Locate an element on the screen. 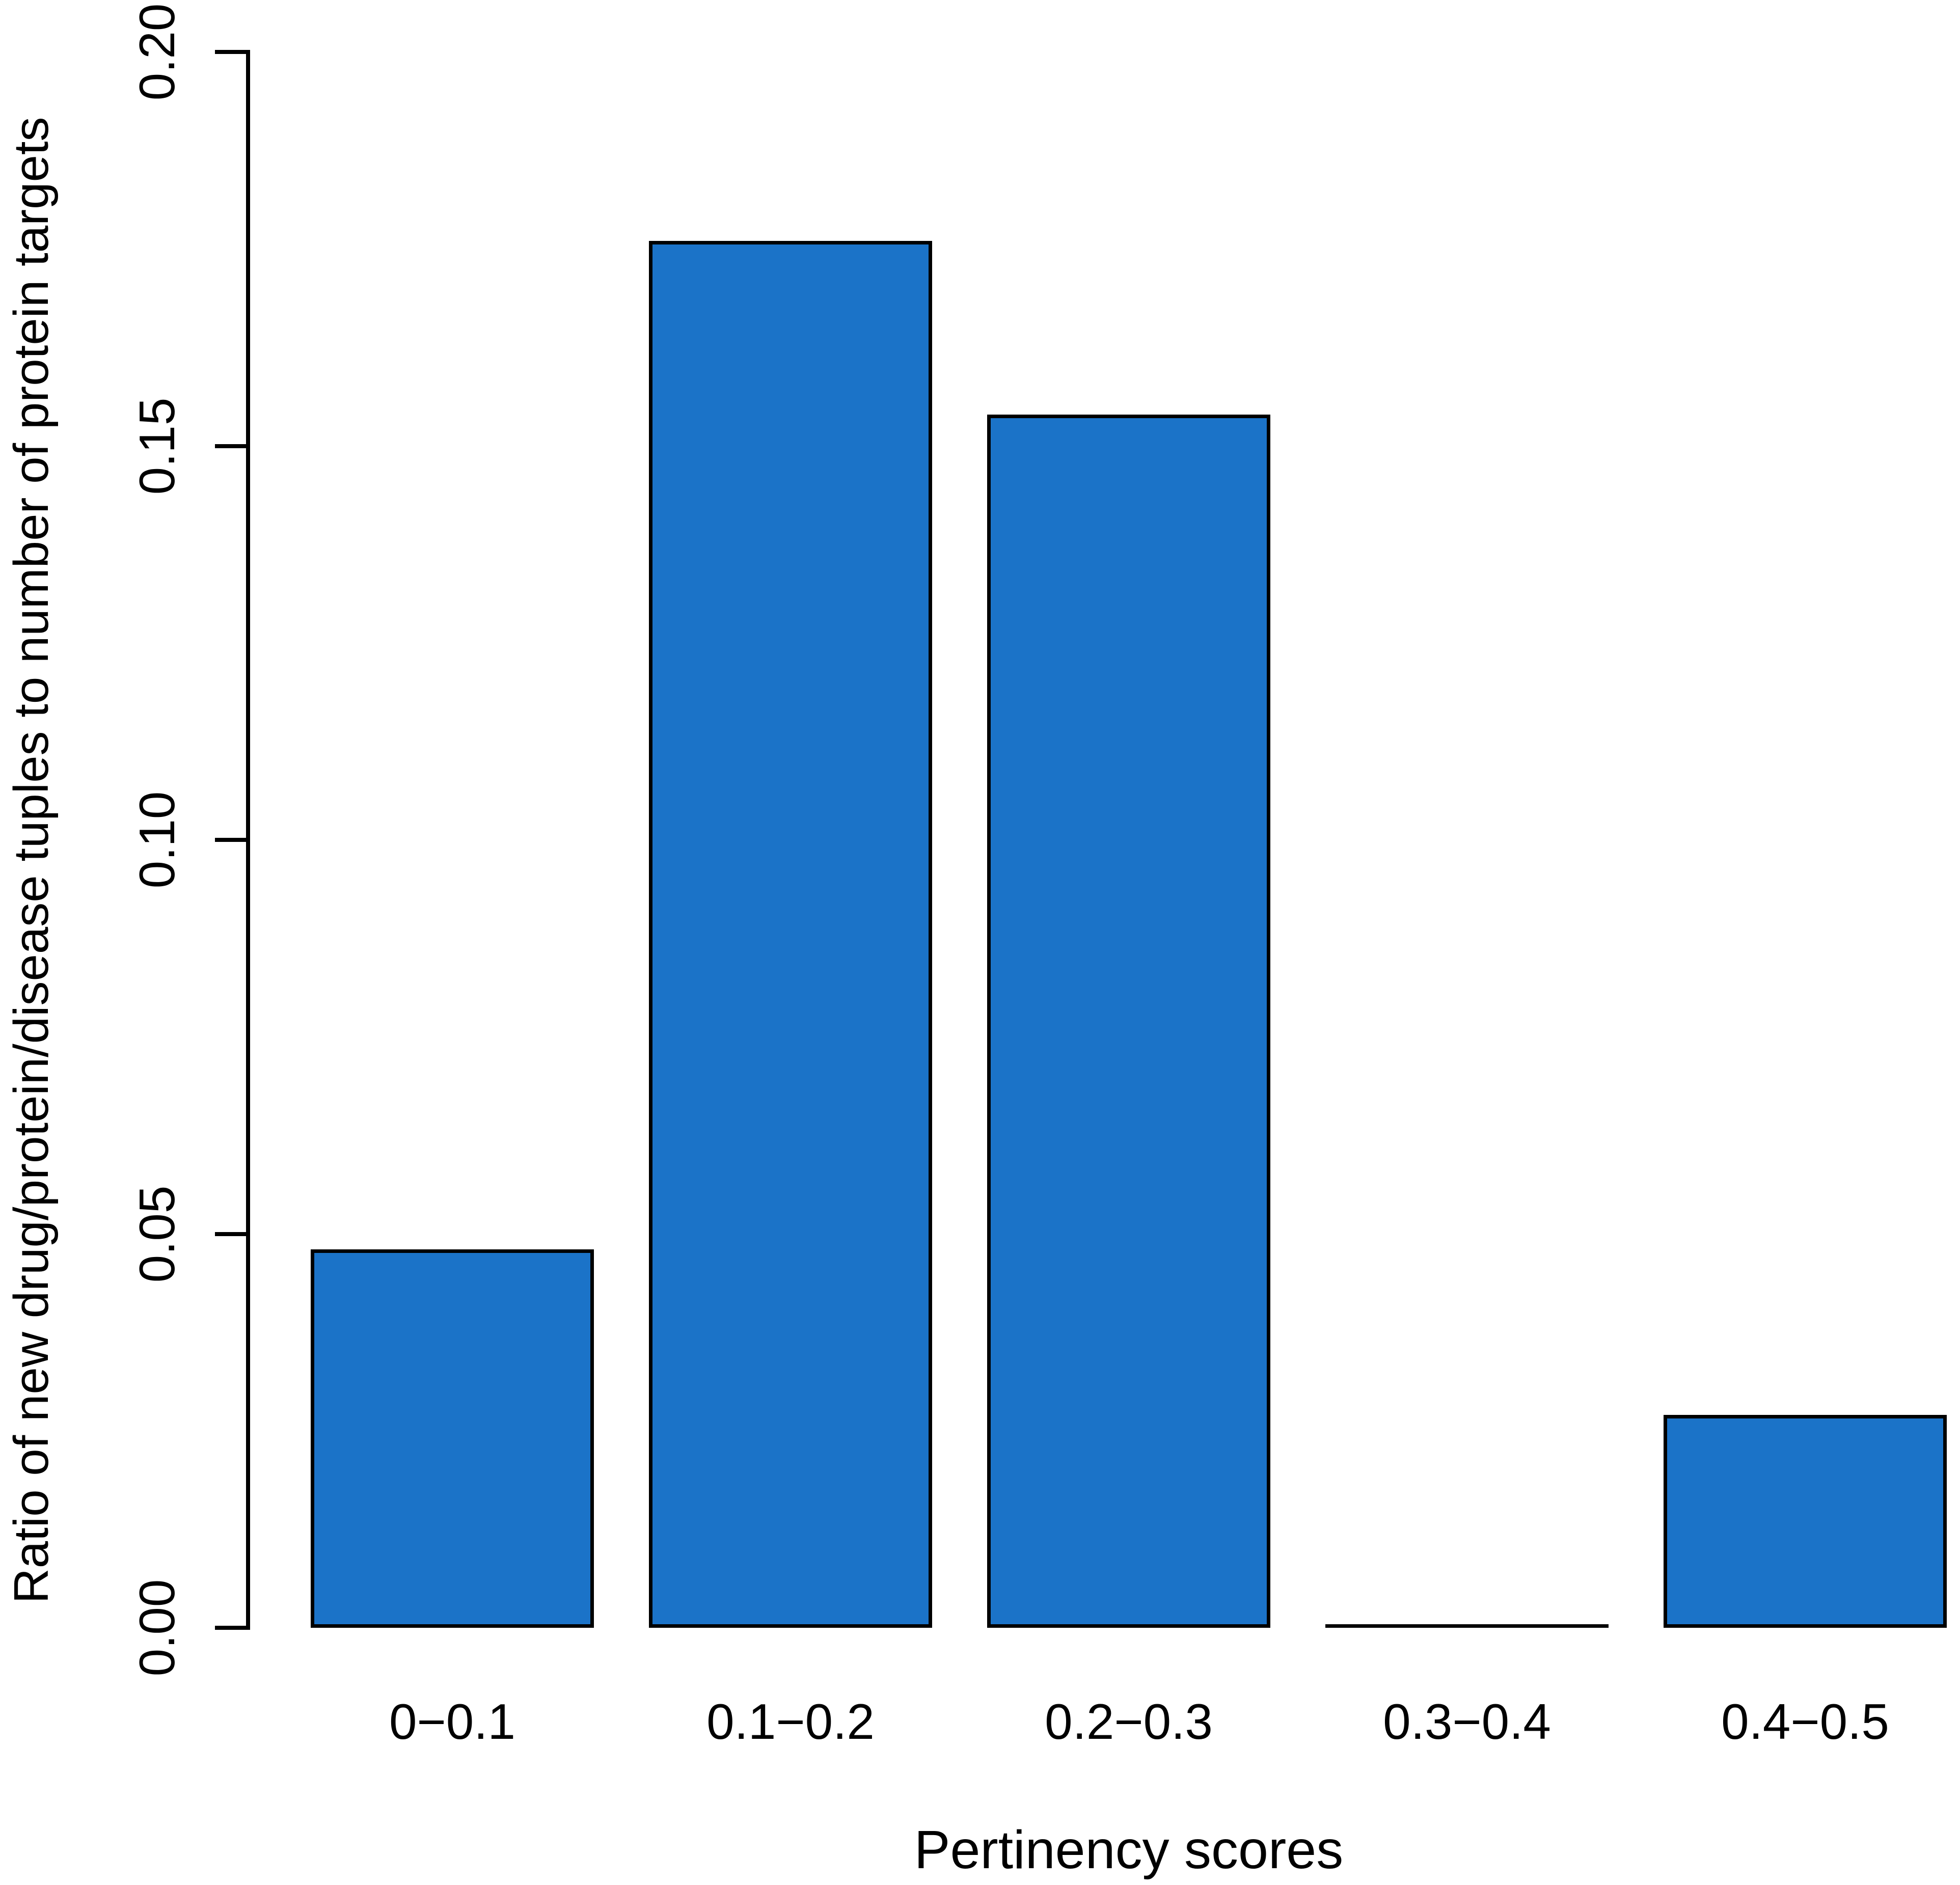 Image resolution: width=1960 pixels, height=1885 pixels. y-axis-line is located at coordinates (248, 840).